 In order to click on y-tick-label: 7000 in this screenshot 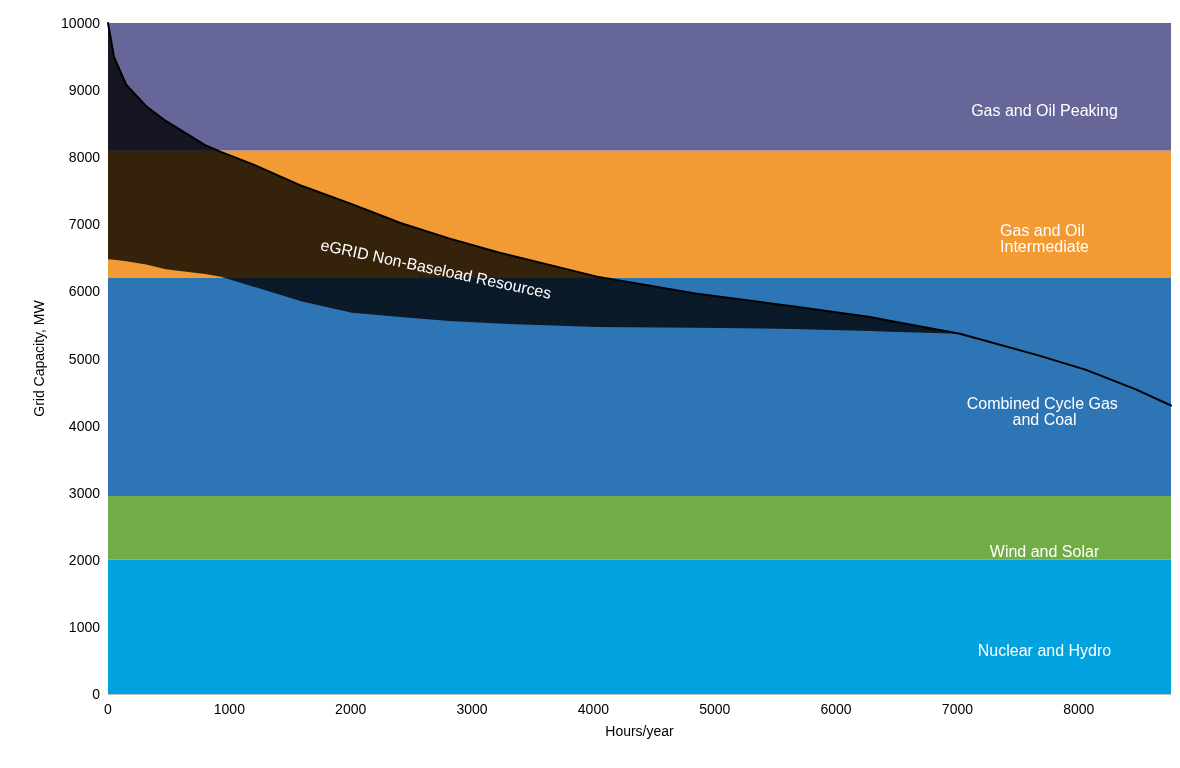, I will do `click(84, 224)`.